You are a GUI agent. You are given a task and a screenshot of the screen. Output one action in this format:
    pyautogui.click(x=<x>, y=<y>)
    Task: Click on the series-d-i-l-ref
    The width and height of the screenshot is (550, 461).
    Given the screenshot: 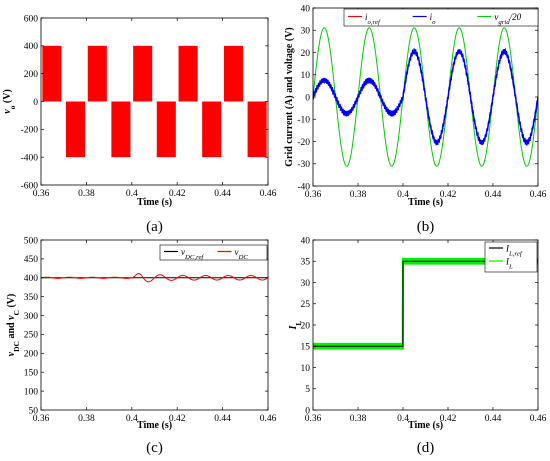 What is the action you would take?
    pyautogui.click(x=425, y=303)
    